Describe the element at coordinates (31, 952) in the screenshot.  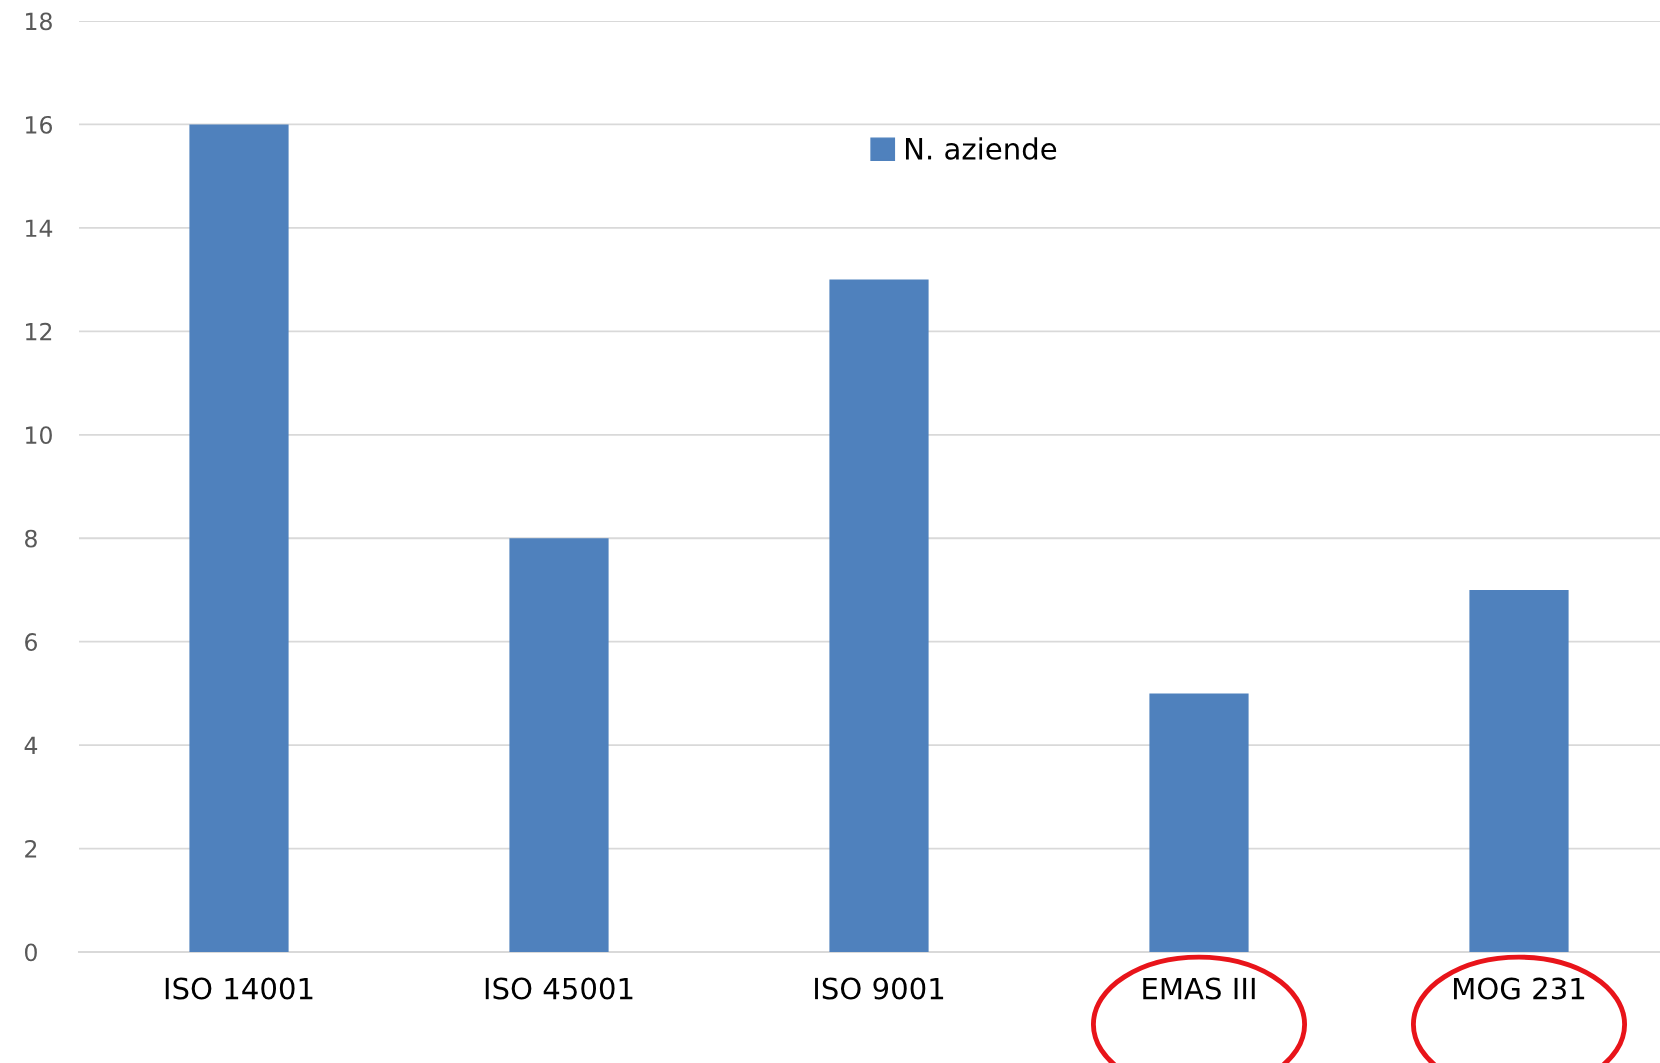
I see `y-tick-label: 0` at that location.